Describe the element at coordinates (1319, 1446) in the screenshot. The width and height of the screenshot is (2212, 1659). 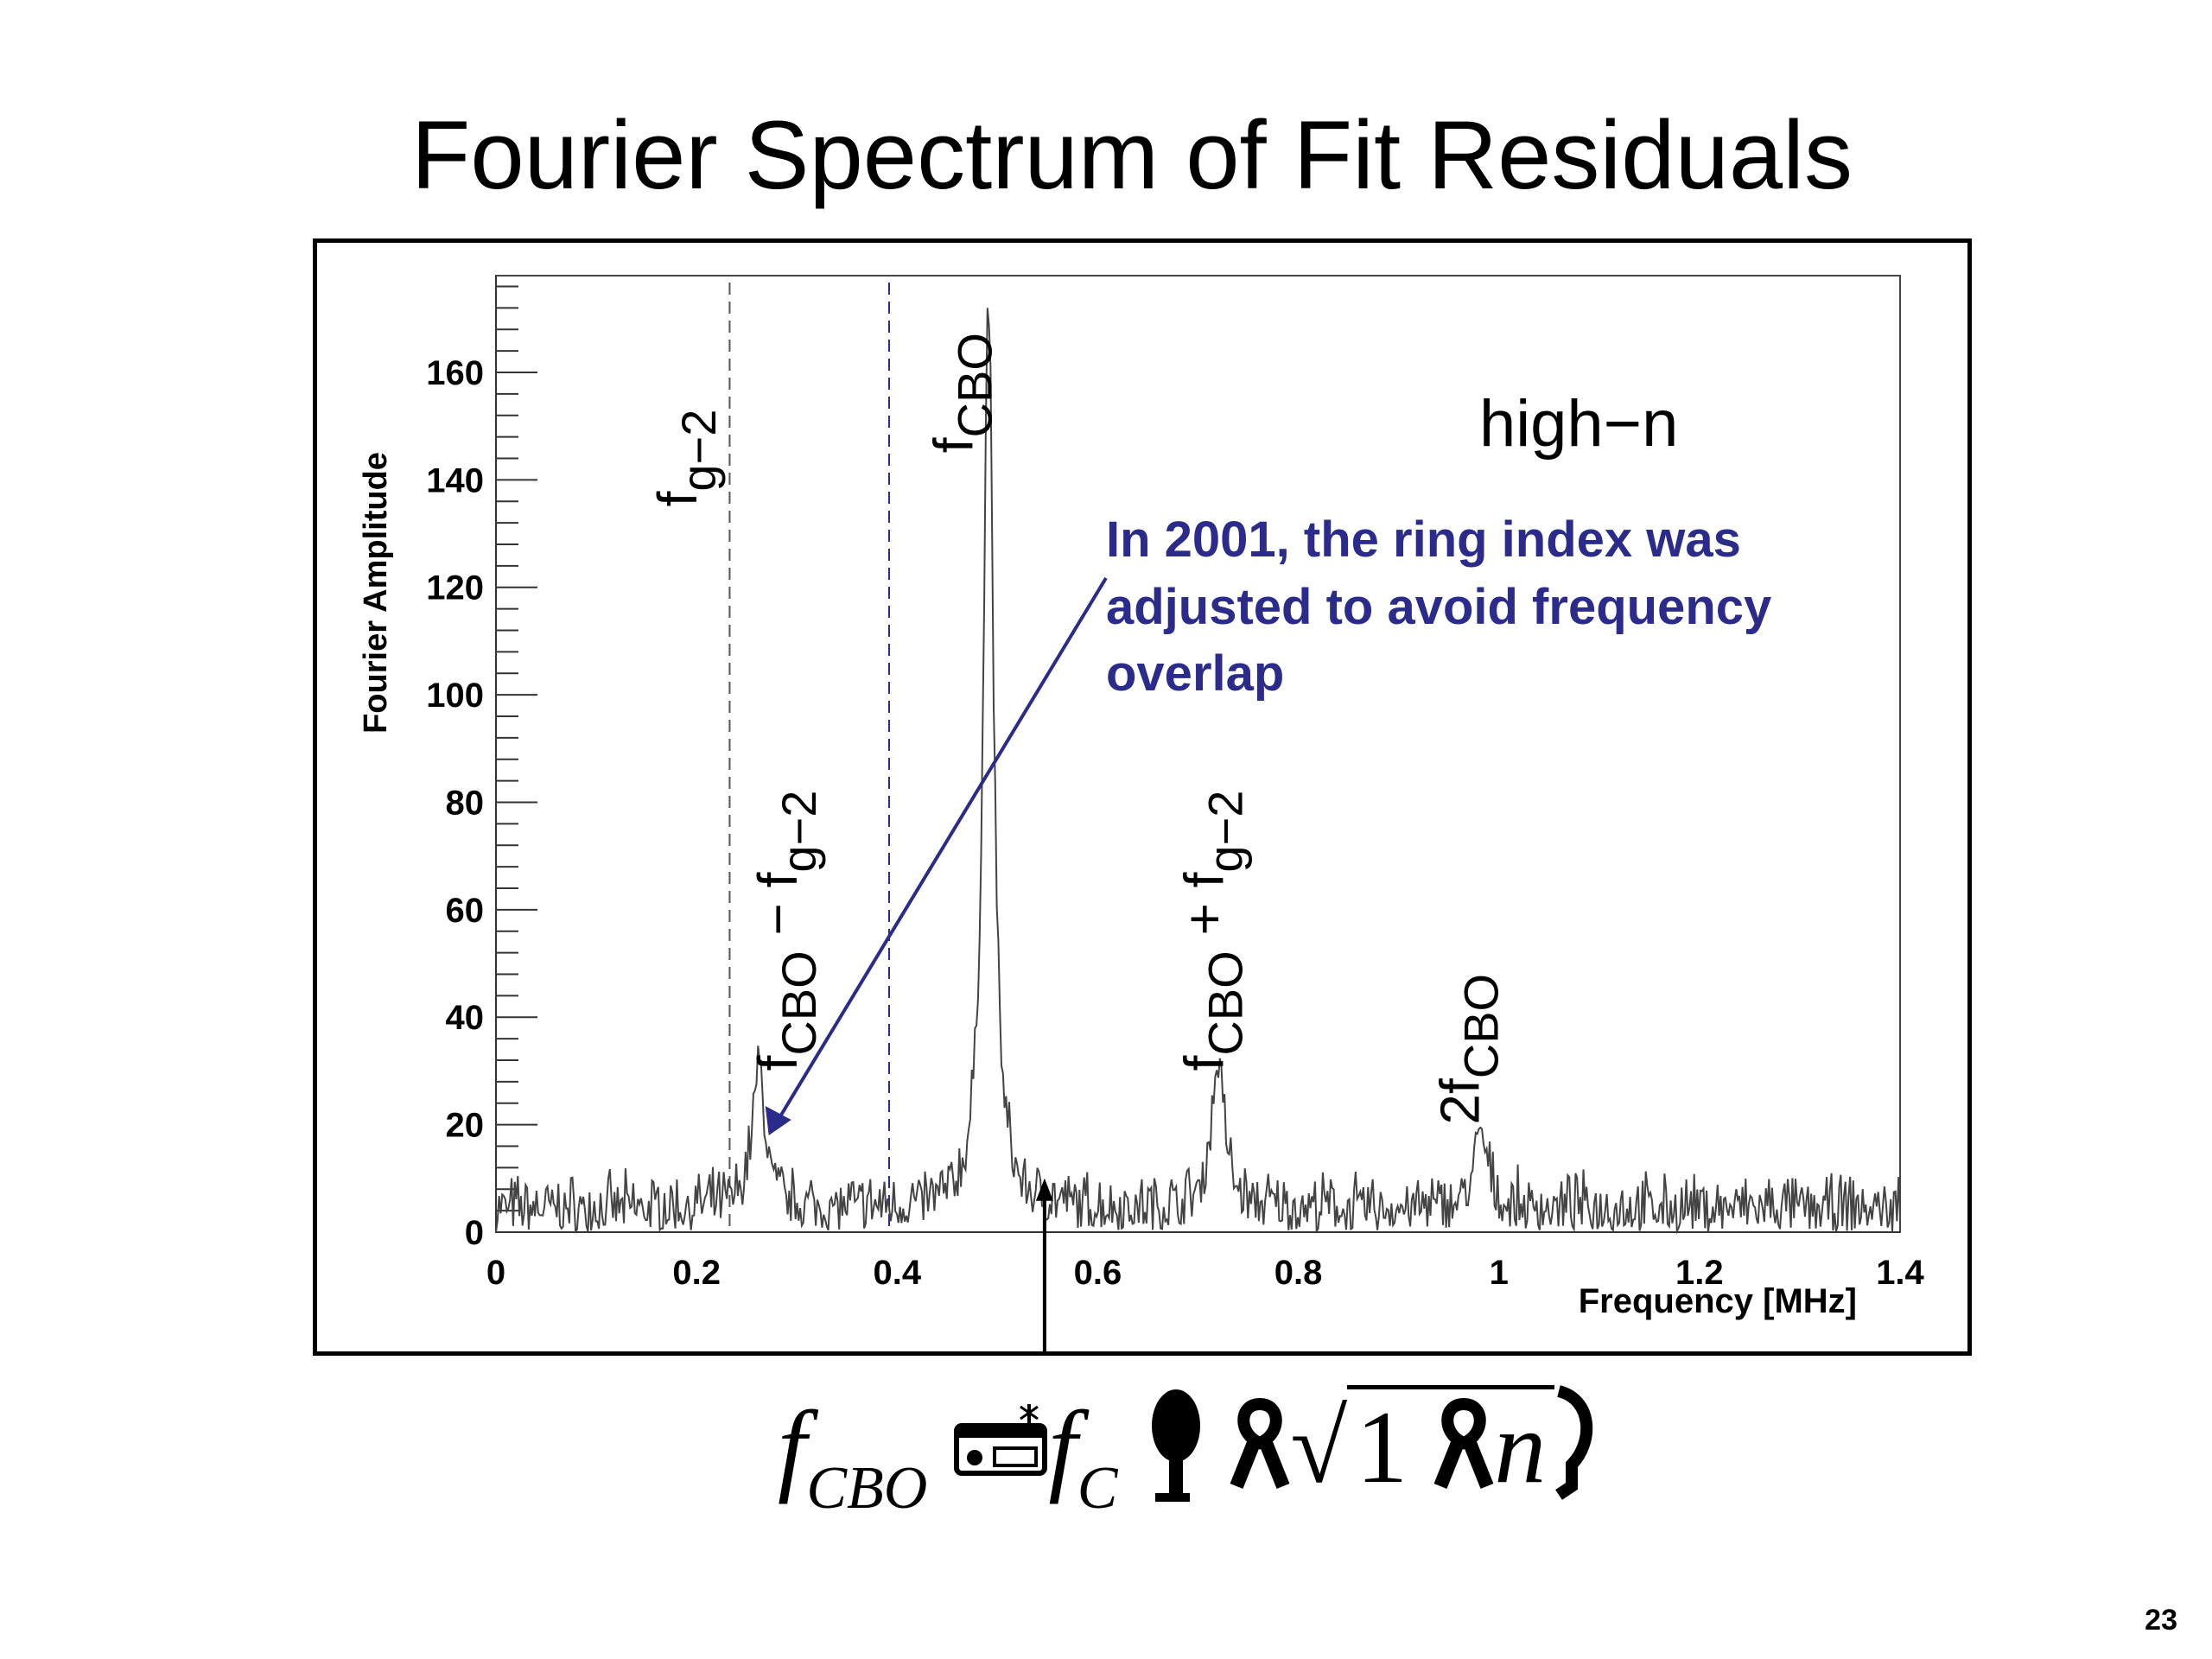
I see `sqrt-sign-icon: √` at that location.